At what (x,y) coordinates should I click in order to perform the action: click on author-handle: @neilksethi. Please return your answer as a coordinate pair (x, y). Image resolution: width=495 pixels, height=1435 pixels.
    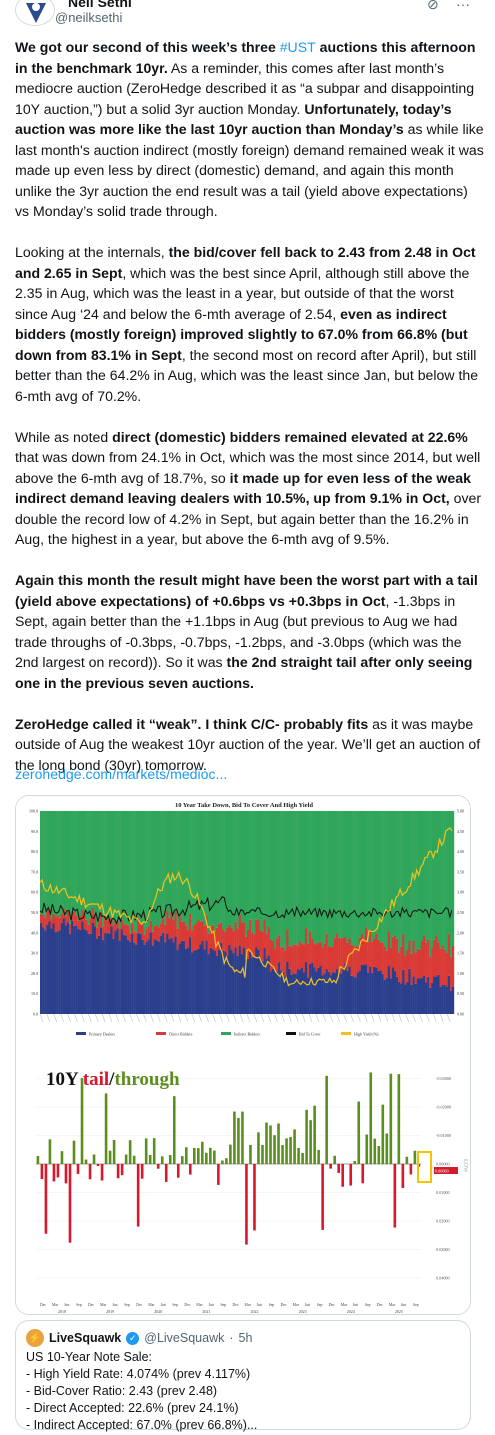
    Looking at the image, I should click on (89, 17).